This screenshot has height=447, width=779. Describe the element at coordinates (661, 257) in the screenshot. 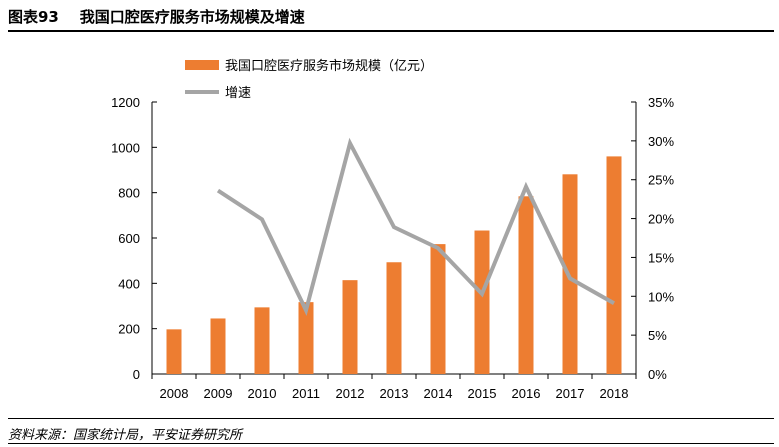

I see `right-tick-label: 15%` at that location.